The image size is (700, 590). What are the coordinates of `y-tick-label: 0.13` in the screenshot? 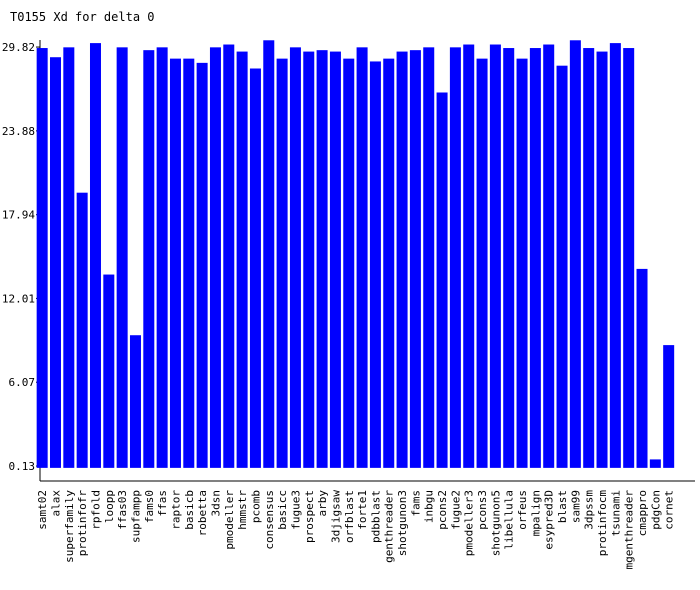 It's located at (22, 466).